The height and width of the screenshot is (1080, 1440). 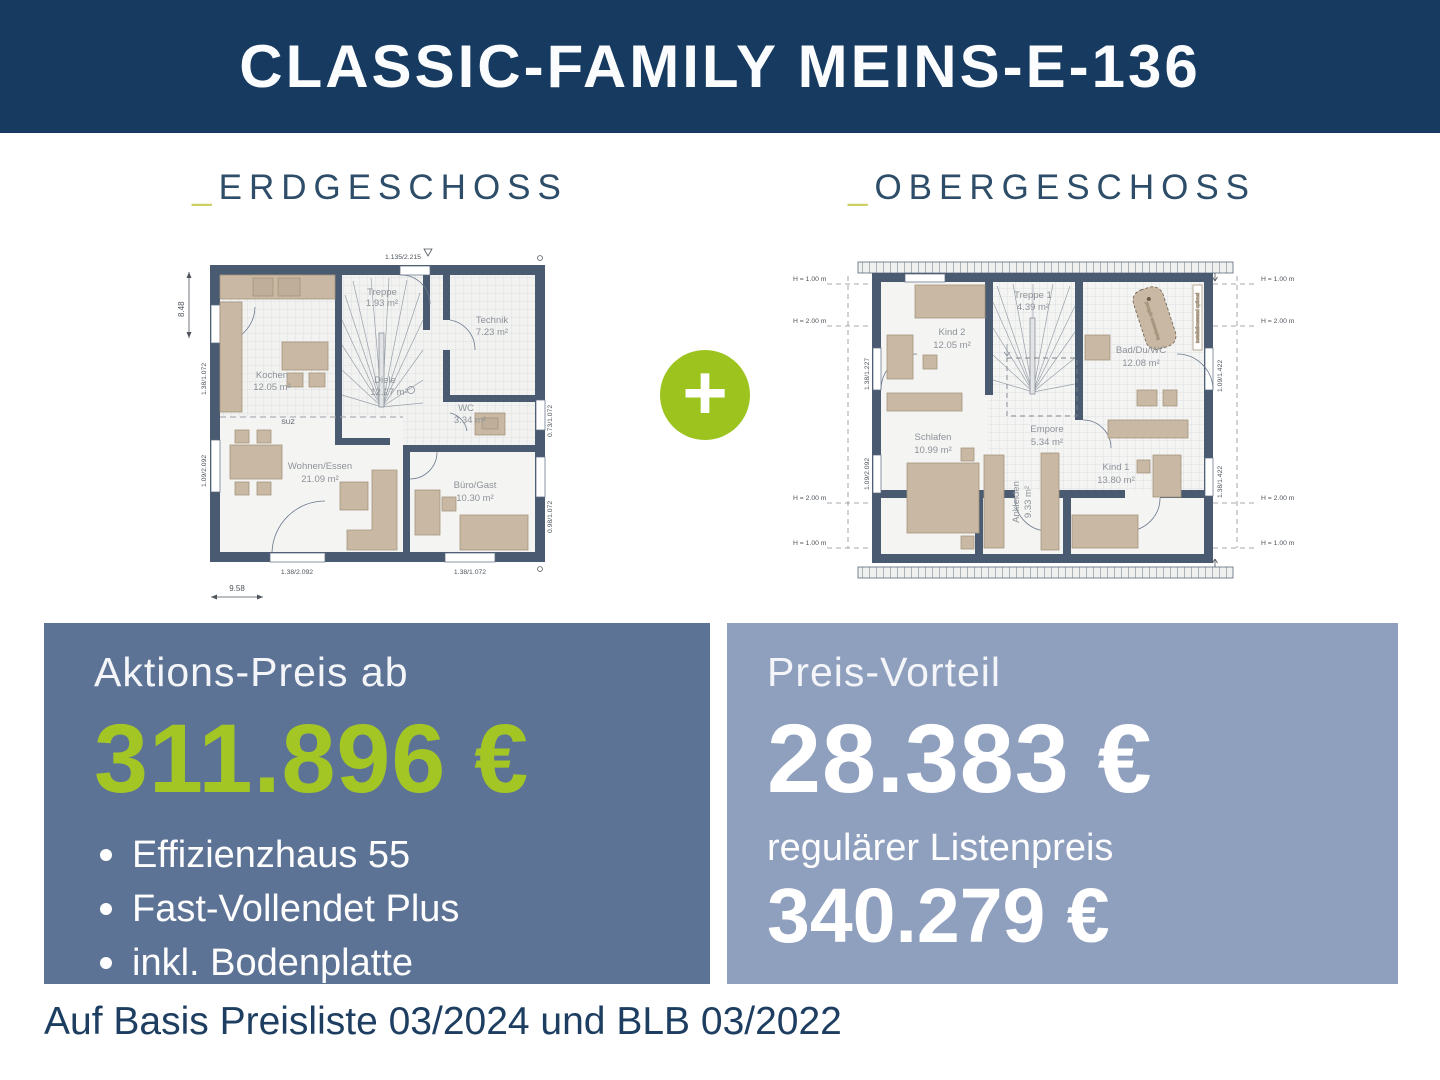 What do you see at coordinates (470, 420) in the screenshot?
I see `eg-room-wc-area: 3.34 m²` at bounding box center [470, 420].